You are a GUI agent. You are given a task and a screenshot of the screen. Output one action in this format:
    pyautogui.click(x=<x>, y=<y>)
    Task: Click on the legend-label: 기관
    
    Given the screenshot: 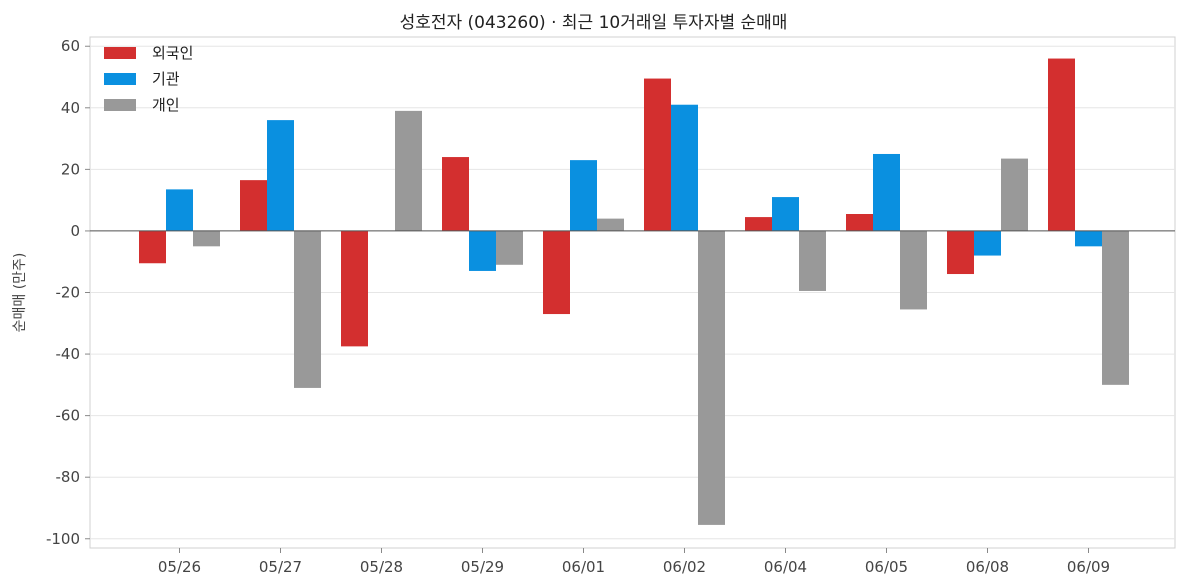 What is the action you would take?
    pyautogui.click(x=166, y=79)
    